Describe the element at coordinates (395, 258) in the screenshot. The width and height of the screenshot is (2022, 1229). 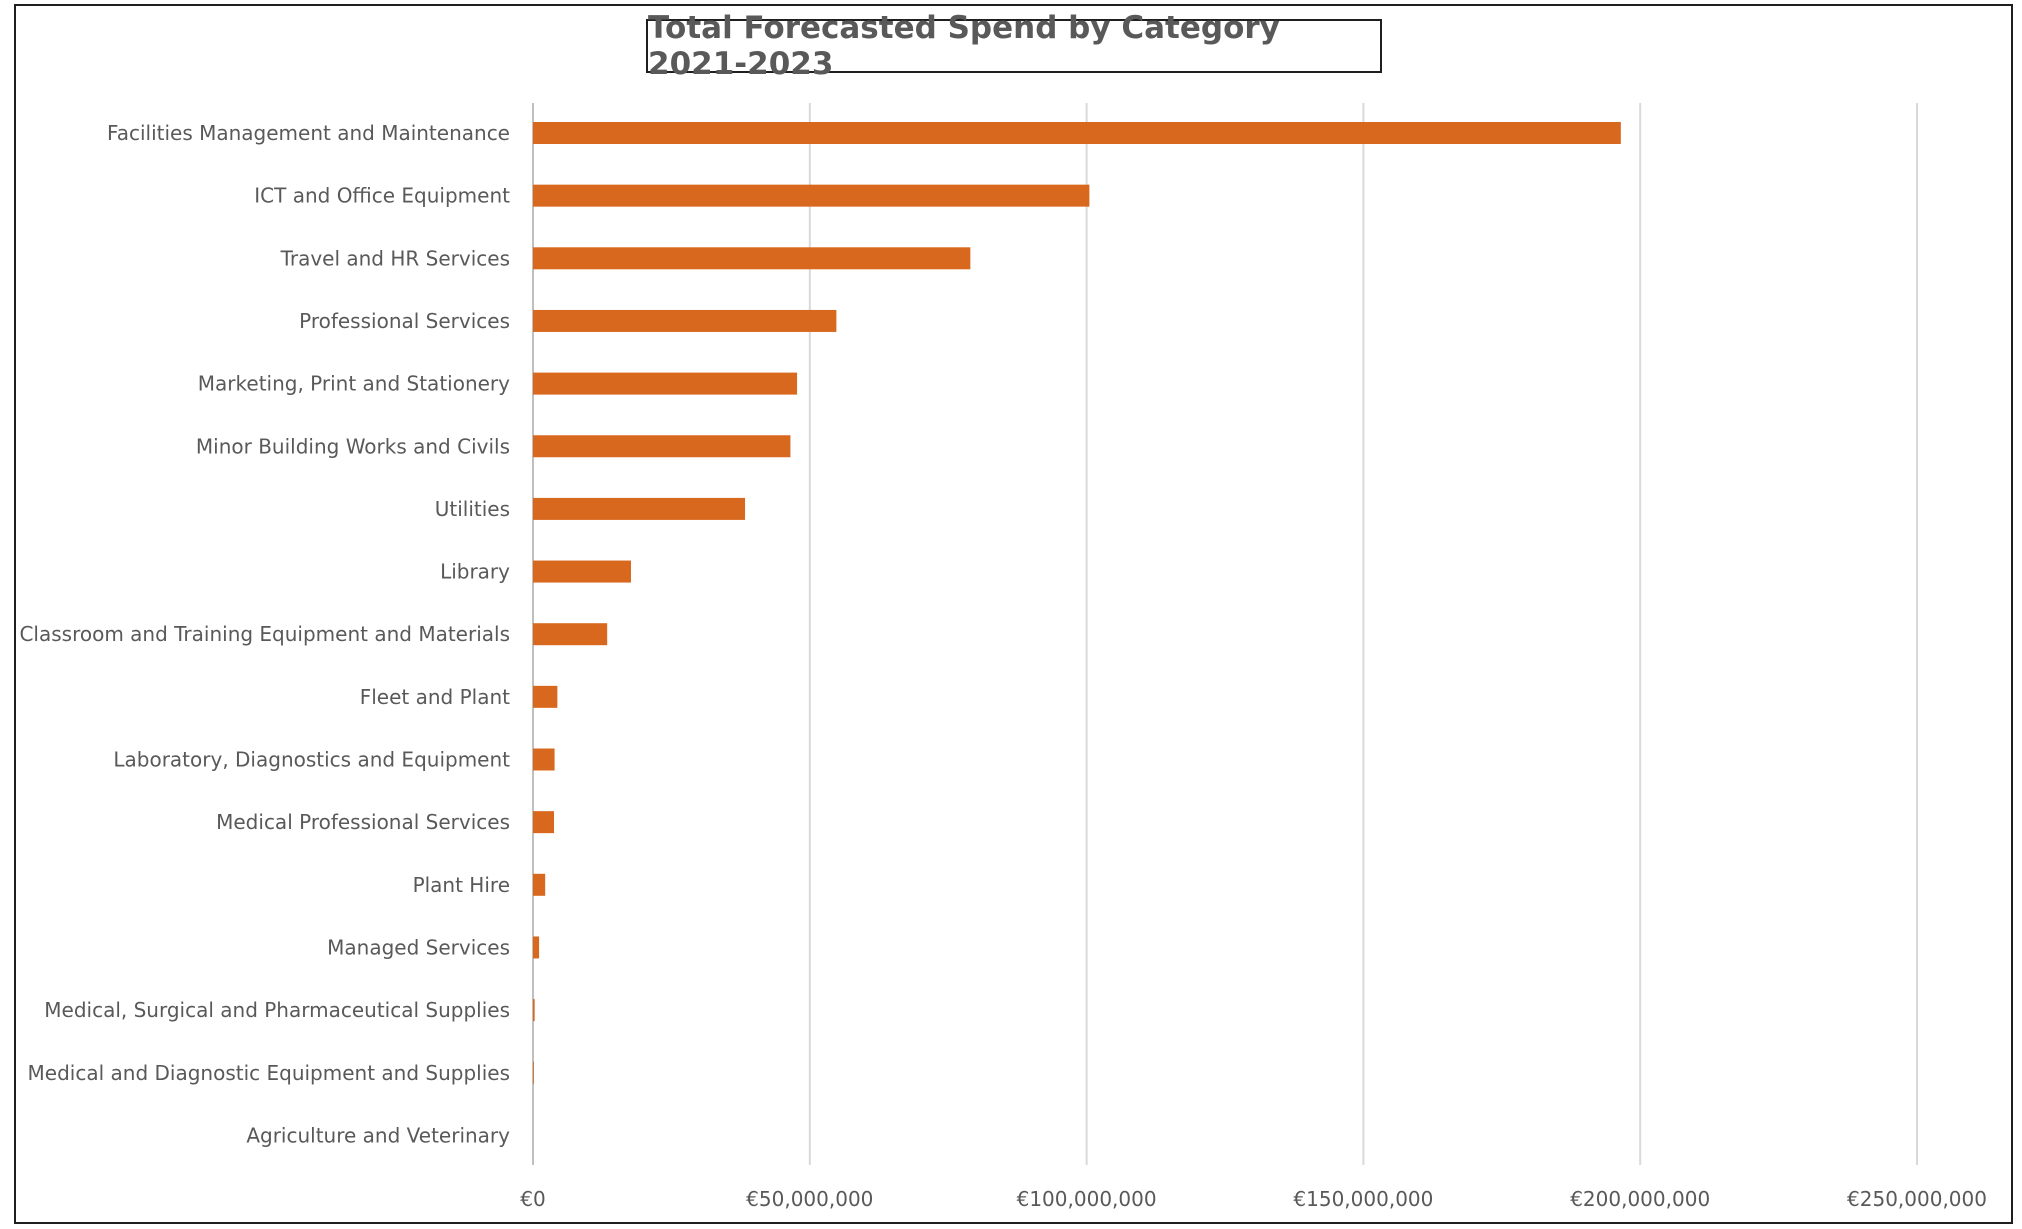
I see `category-label: Travel and HR Services` at that location.